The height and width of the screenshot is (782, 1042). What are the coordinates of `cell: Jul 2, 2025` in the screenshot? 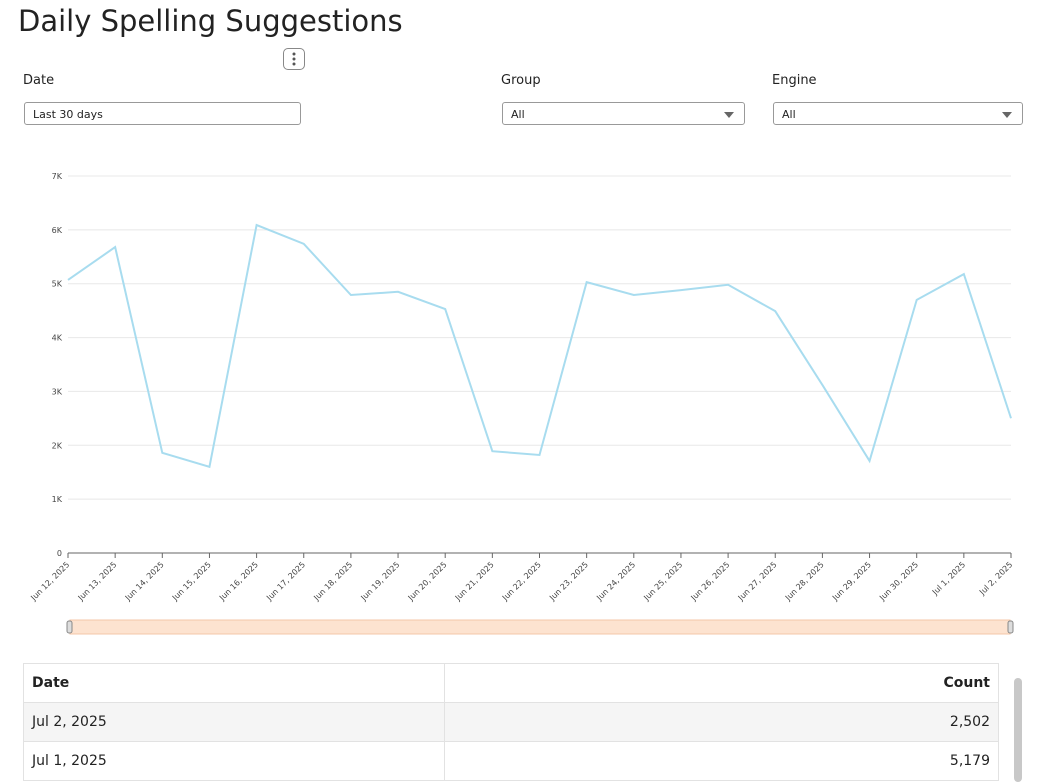 It's located at (234, 722).